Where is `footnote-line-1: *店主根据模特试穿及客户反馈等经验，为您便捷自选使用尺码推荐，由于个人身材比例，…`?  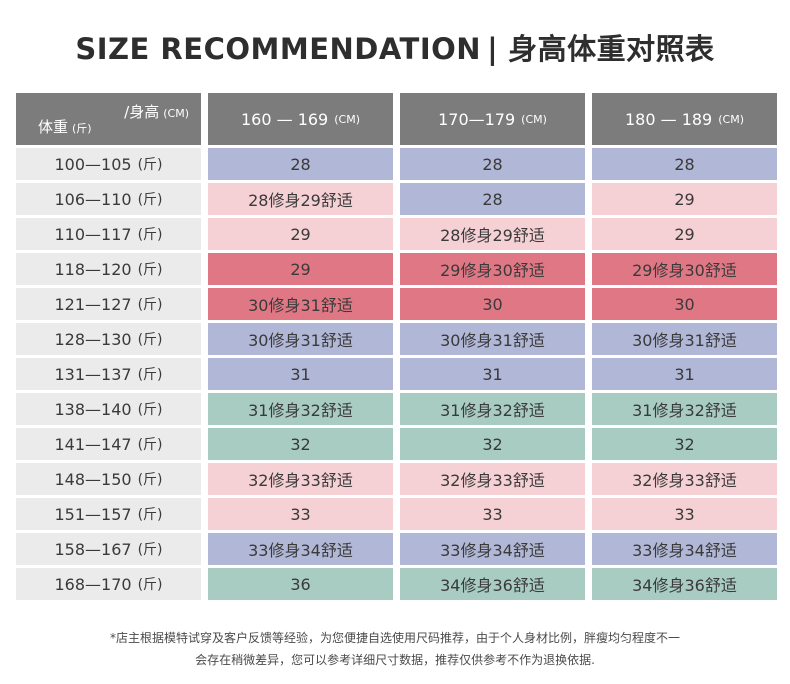 footnote-line-1: *店主根据模特试穿及客户反馈等经验，为您便捷自选使用尺码推荐，由于个人身材比例，… is located at coordinates (394, 638).